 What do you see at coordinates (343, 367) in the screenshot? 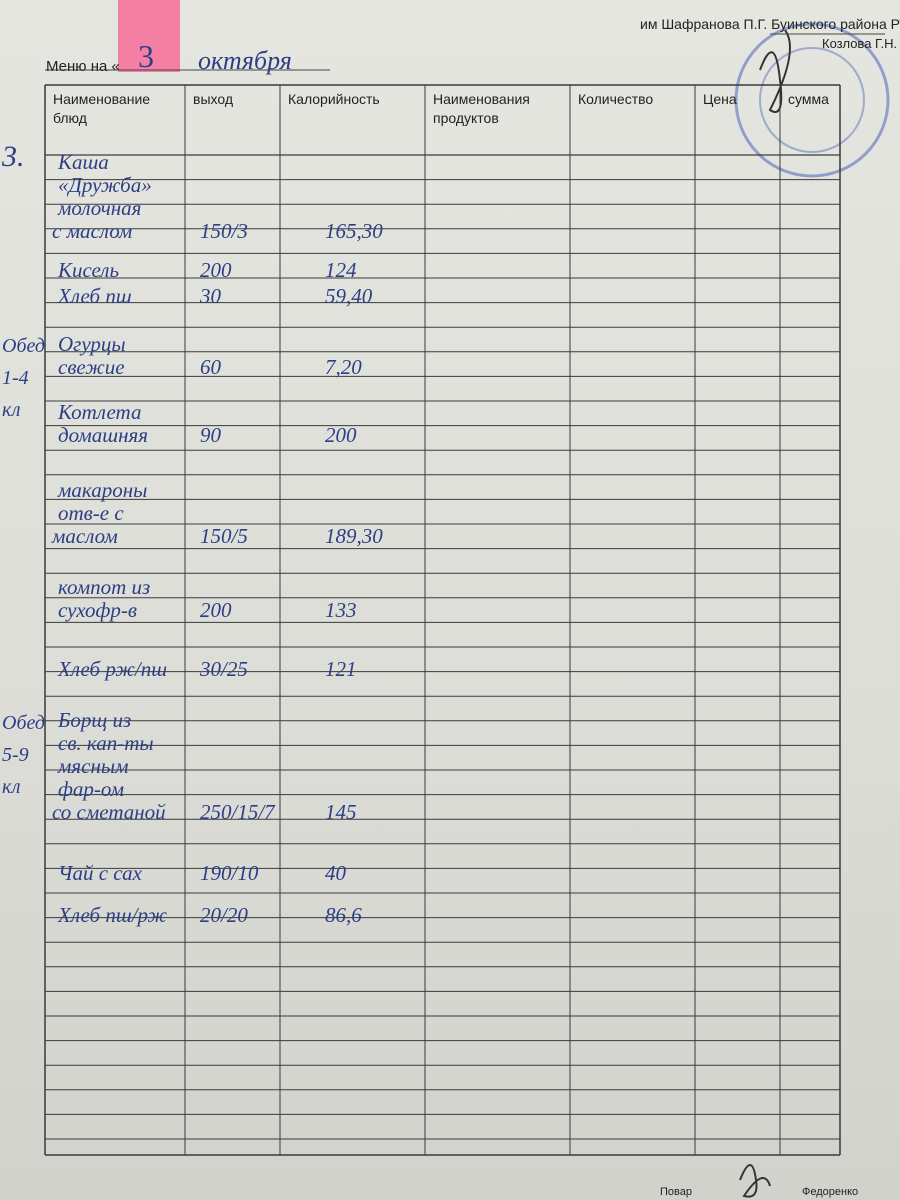
I see `dish-calories: 7,20` at bounding box center [343, 367].